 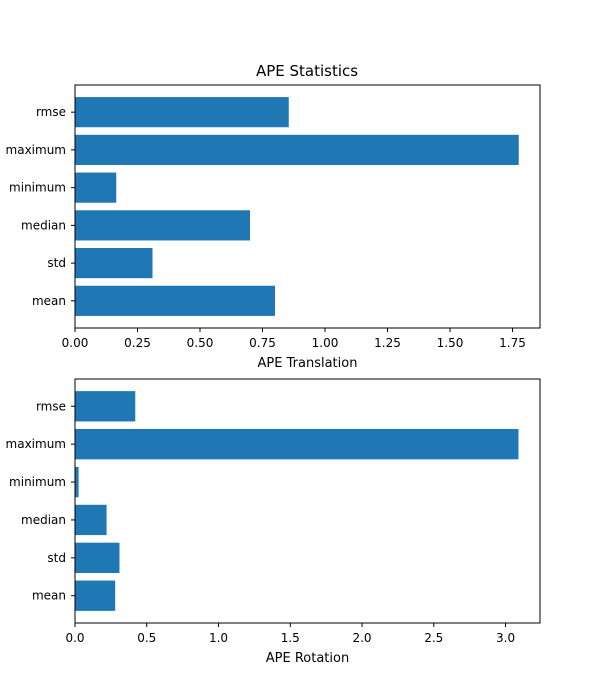 I want to click on translation-bar-mean, so click(x=175, y=300).